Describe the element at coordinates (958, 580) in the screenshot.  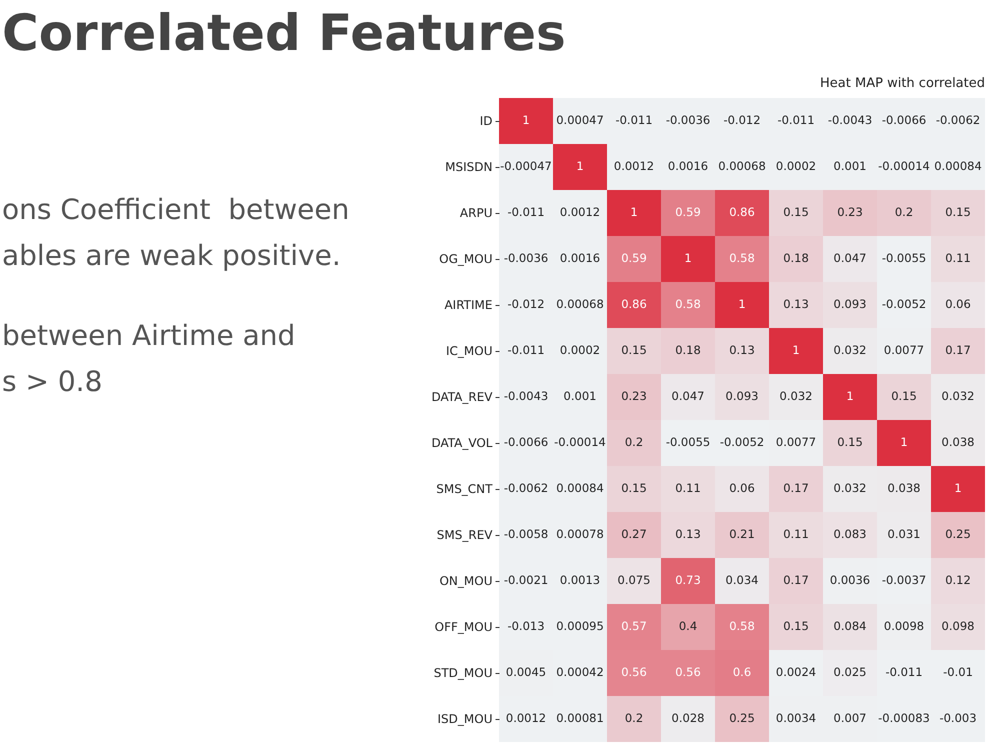
I see `data-label: 0.12` at that location.